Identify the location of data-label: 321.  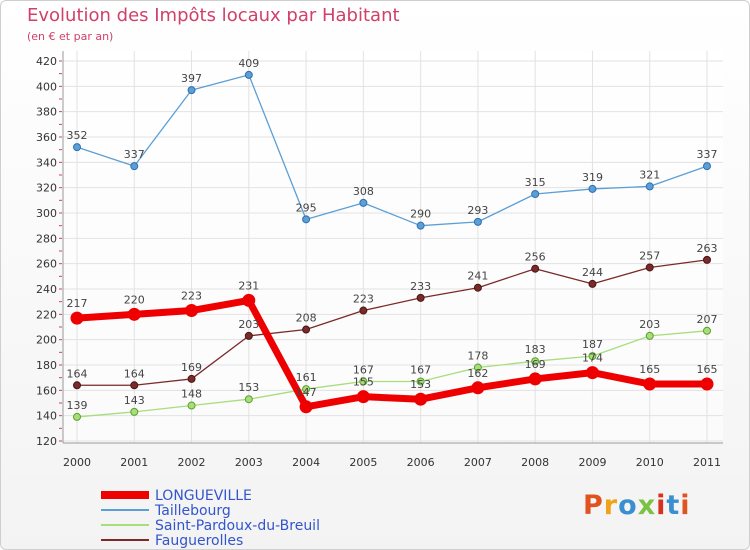
(649, 174).